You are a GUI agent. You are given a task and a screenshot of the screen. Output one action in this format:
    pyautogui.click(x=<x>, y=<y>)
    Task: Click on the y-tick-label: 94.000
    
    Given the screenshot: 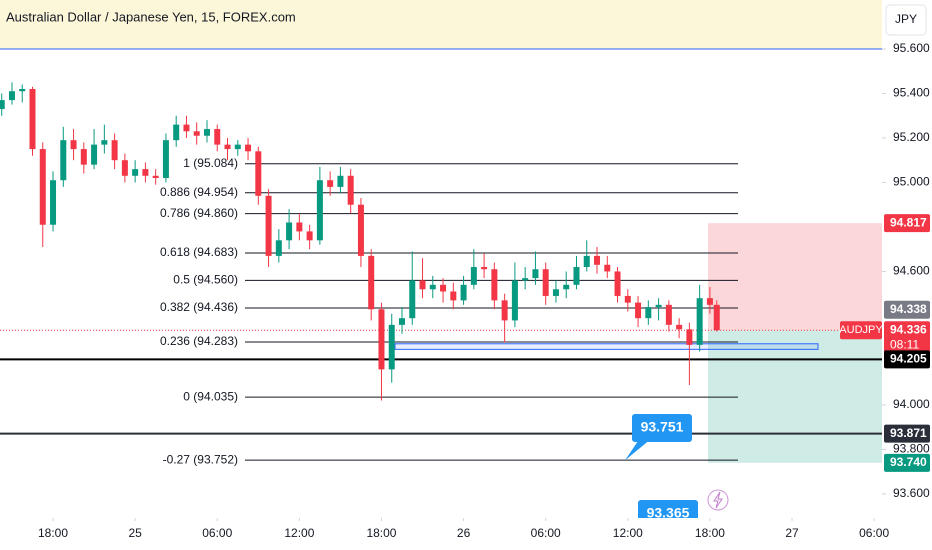 What is the action you would take?
    pyautogui.click(x=911, y=404)
    